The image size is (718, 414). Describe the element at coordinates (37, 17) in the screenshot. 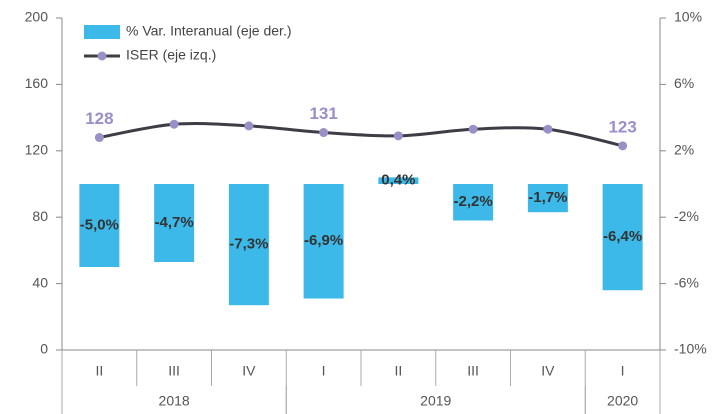

I see `y-tick-label: 200` at that location.